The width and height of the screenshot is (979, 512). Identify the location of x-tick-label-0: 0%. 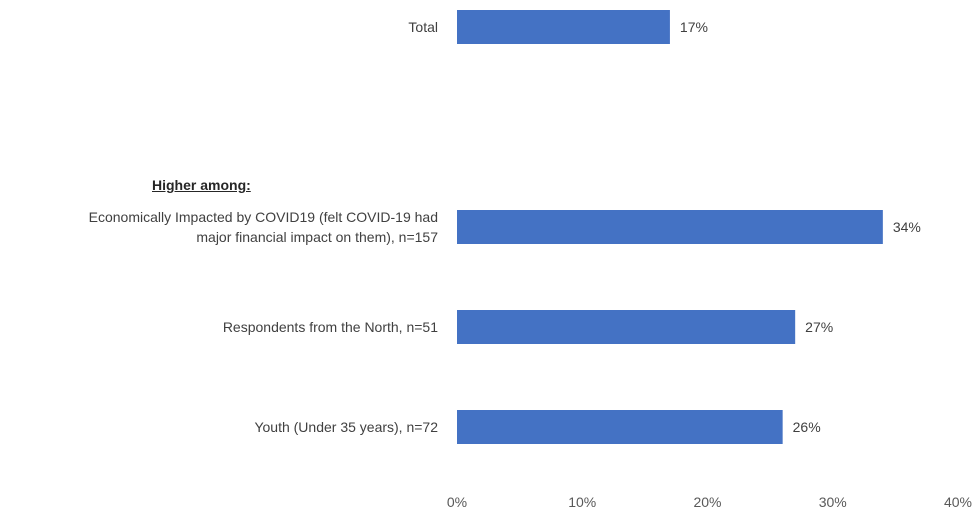
(457, 502).